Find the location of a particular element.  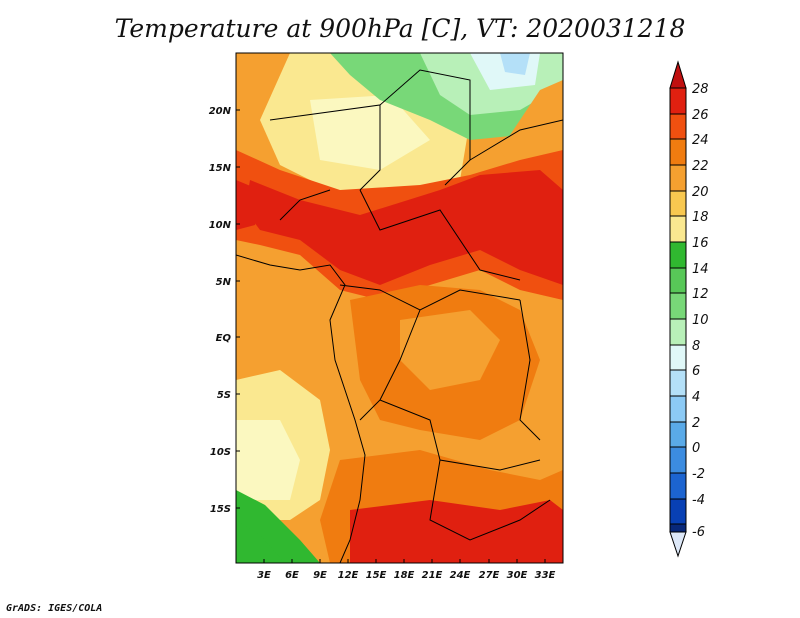

sahel-core is located at coordinates (404, 227).